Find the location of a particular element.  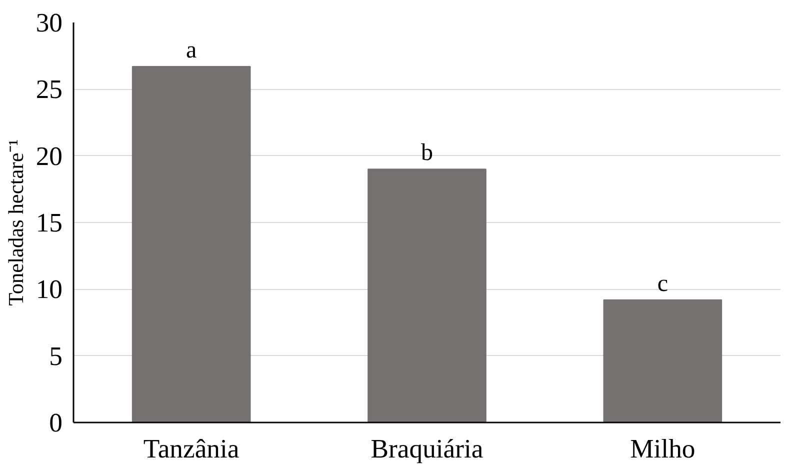

x-tick-label: Milho is located at coordinates (663, 449).